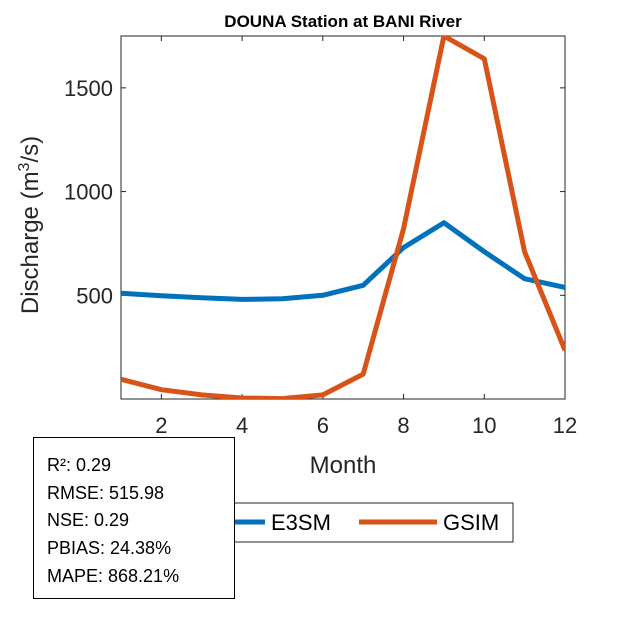 Image resolution: width=625 pixels, height=625 pixels. I want to click on y-axis-label-suffix: /s), so click(30, 149).